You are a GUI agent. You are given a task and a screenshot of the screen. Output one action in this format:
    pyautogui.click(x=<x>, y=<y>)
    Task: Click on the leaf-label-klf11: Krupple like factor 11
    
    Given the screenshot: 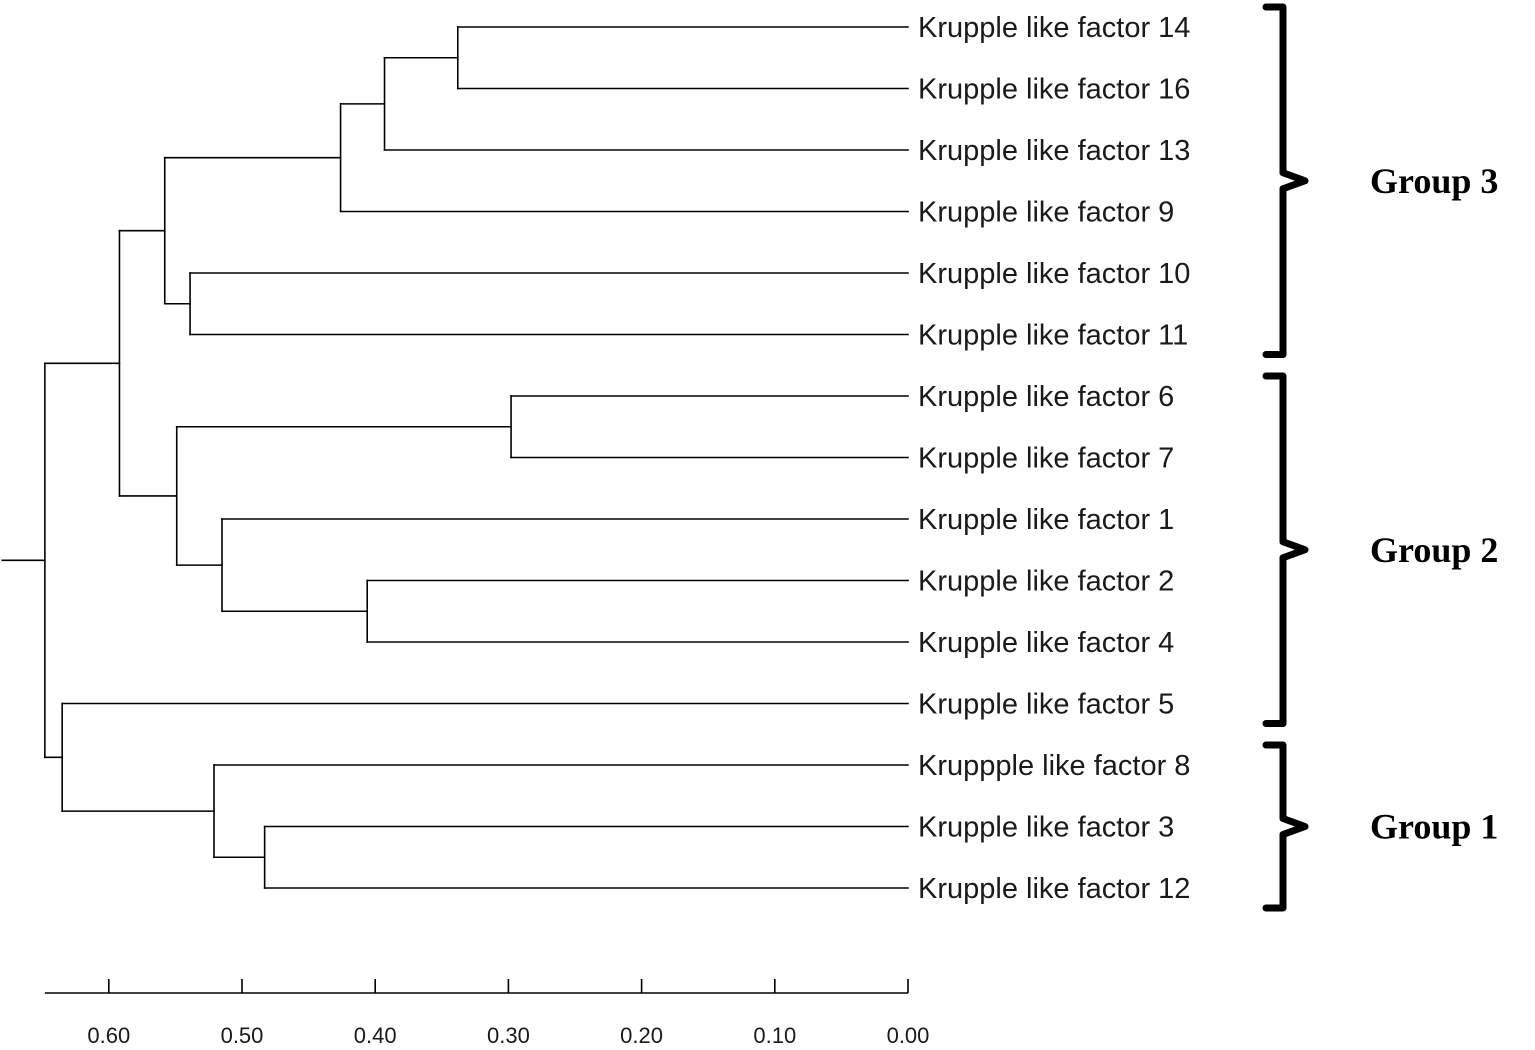 What is the action you would take?
    pyautogui.click(x=1053, y=336)
    